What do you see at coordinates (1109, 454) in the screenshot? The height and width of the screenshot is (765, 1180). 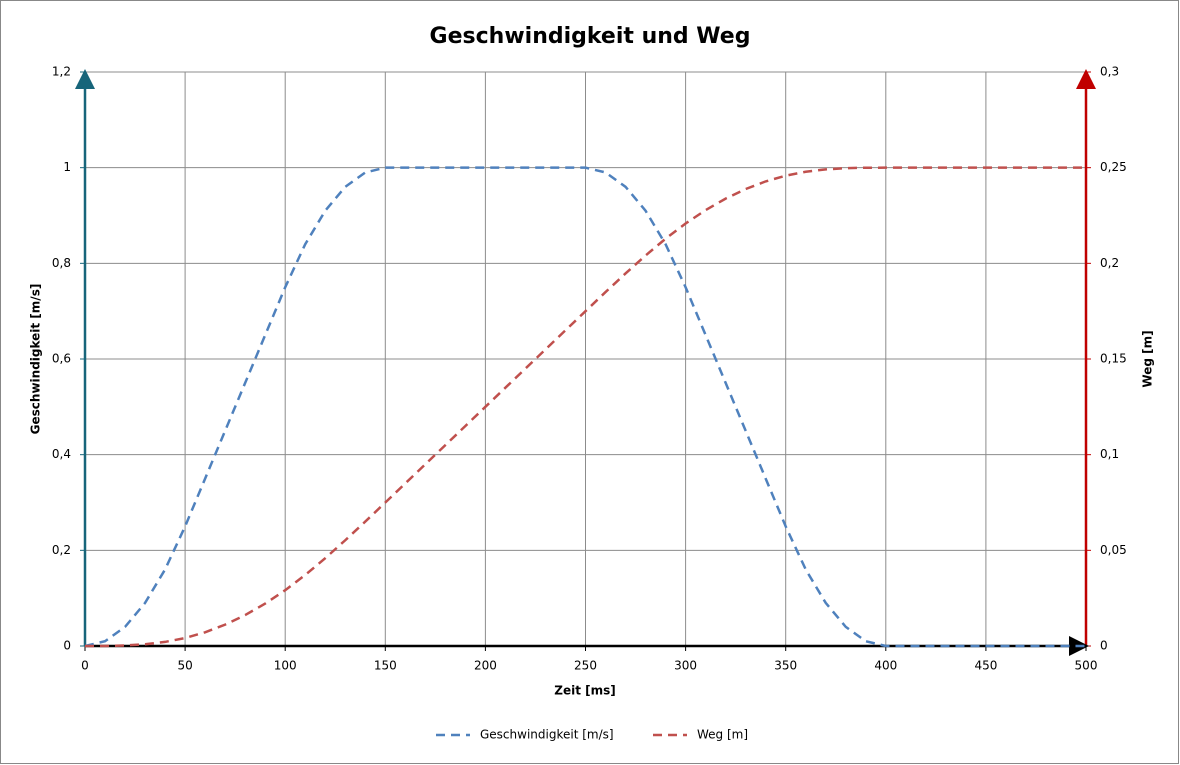 I see `y2-tick-label: 0,1` at bounding box center [1109, 454].